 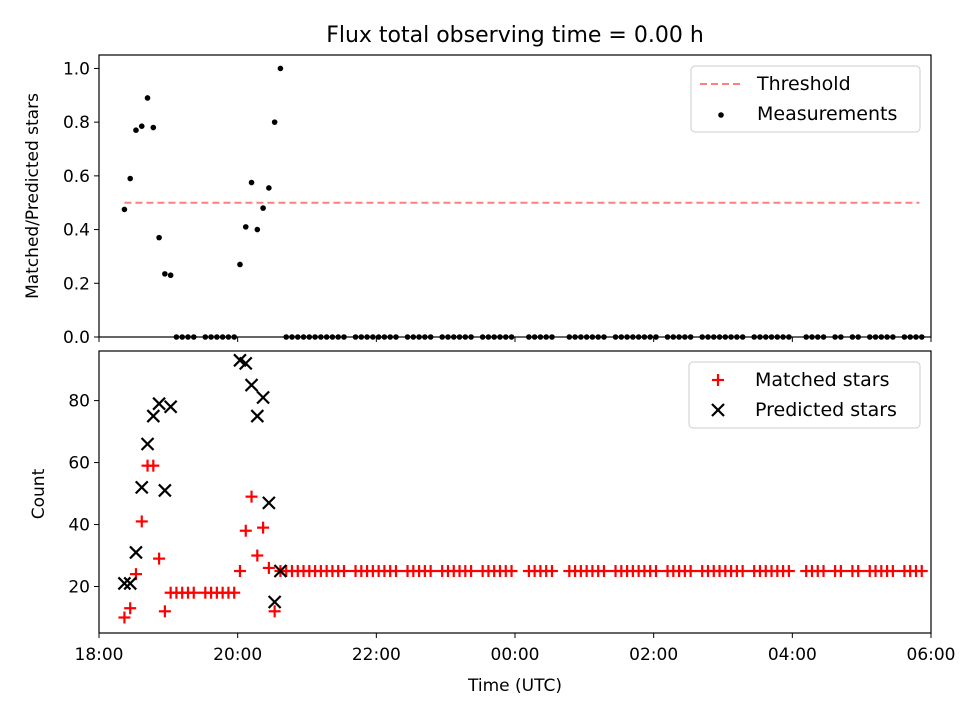 I want to click on top-y-tick-label: 0.4, so click(x=76, y=231).